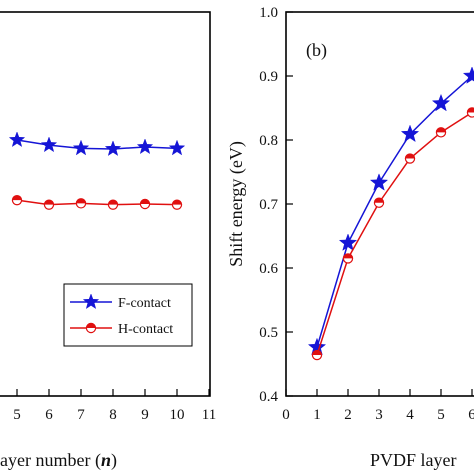 The image size is (474, 474). What do you see at coordinates (410, 415) in the screenshot?
I see `x-tick-label: 4` at bounding box center [410, 415].